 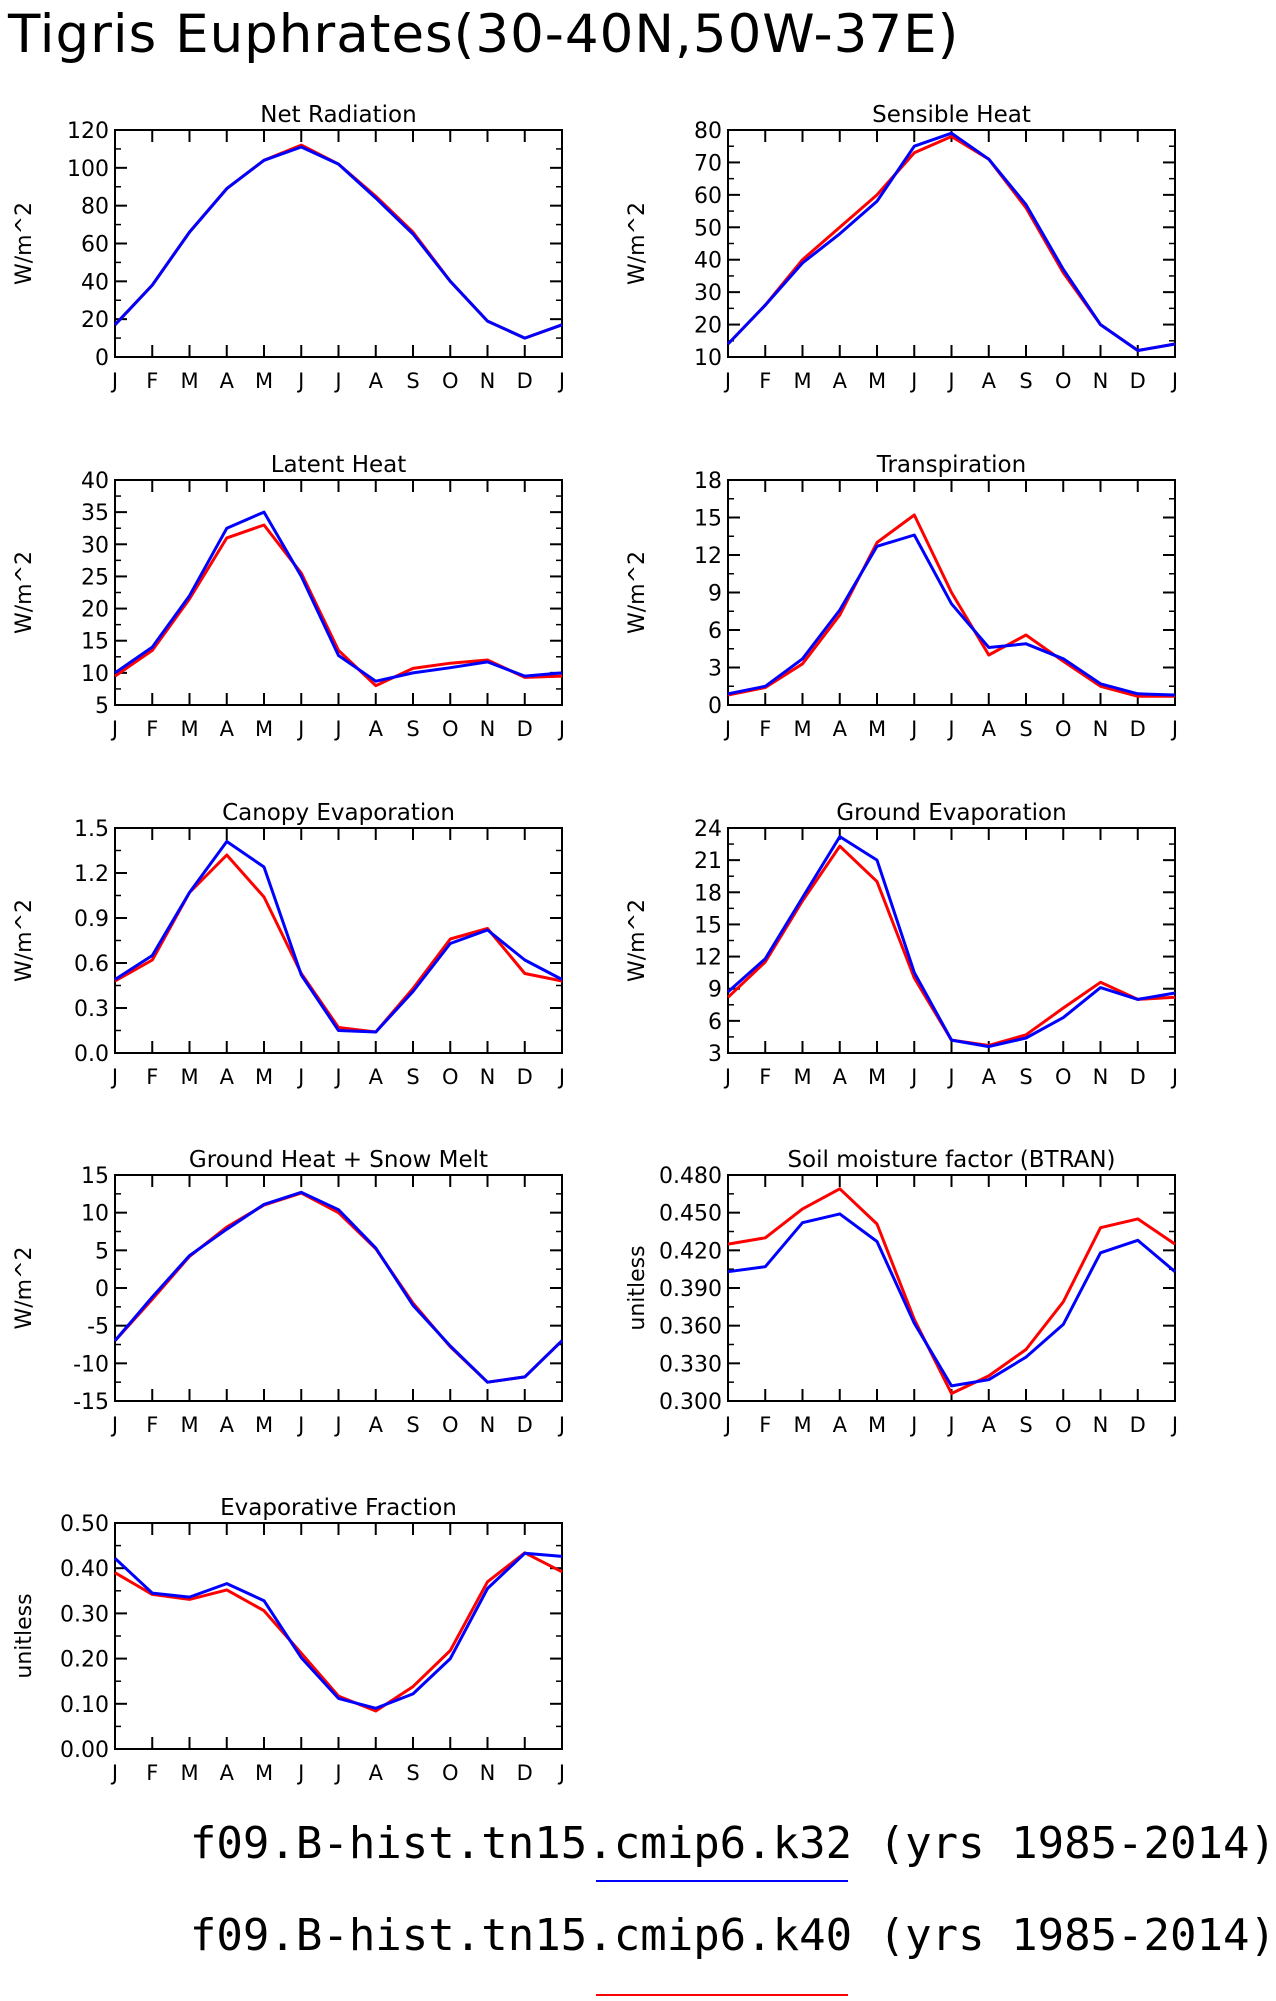 I want to click on y-tick-label: 0.3, so click(x=91, y=1009).